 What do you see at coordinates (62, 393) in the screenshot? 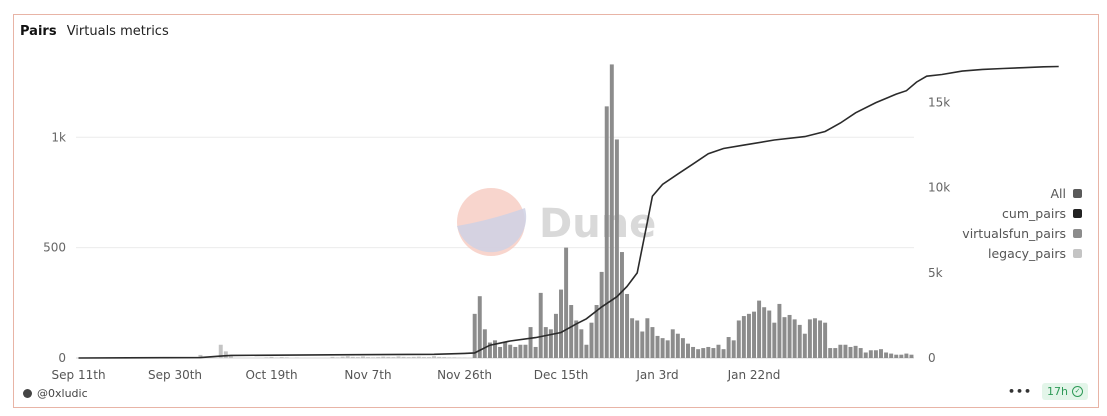
I see `author-name: @0xludic` at bounding box center [62, 393].